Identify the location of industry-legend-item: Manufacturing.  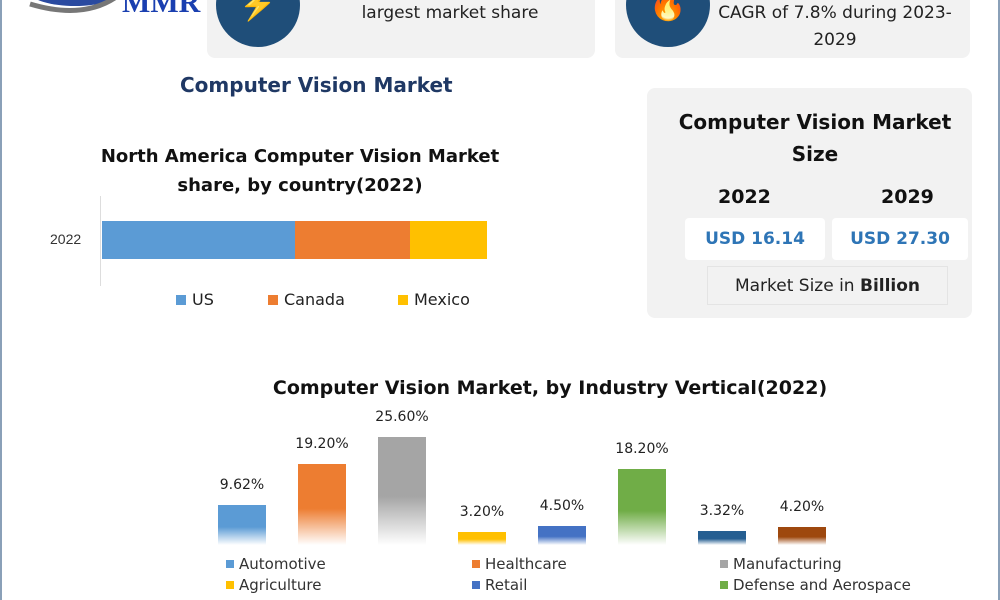
(781, 564).